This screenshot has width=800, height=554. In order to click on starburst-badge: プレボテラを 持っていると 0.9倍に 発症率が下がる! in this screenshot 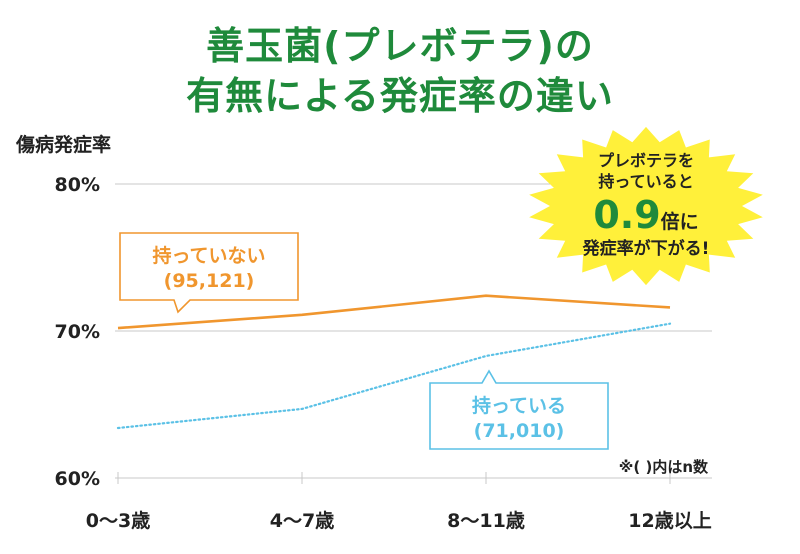, I will do `click(646, 206)`.